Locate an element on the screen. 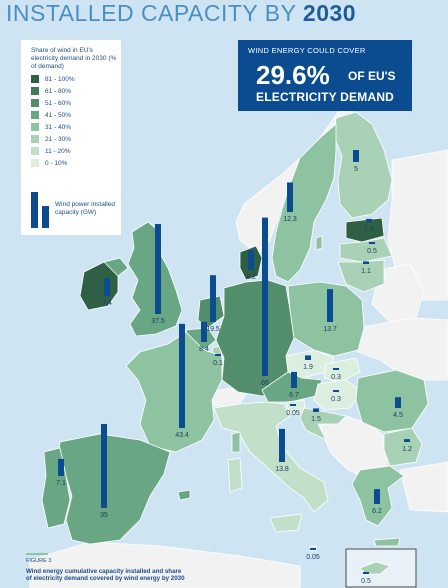 The width and height of the screenshot is (448, 588). value-label-slovenia: 0.05 is located at coordinates (293, 413).